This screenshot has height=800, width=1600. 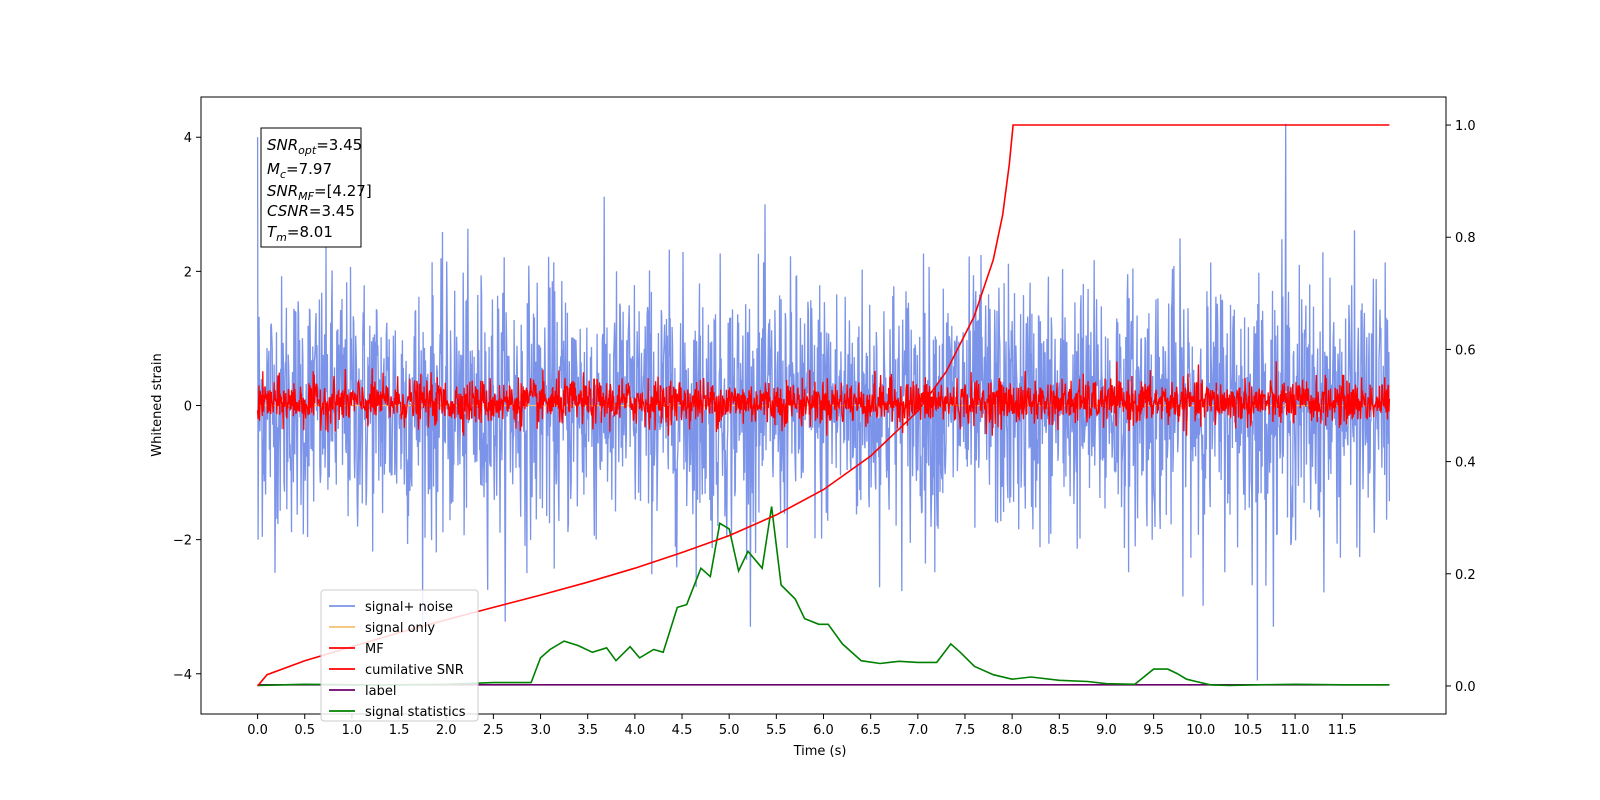 I want to click on series-mf-line, so click(x=823, y=398).